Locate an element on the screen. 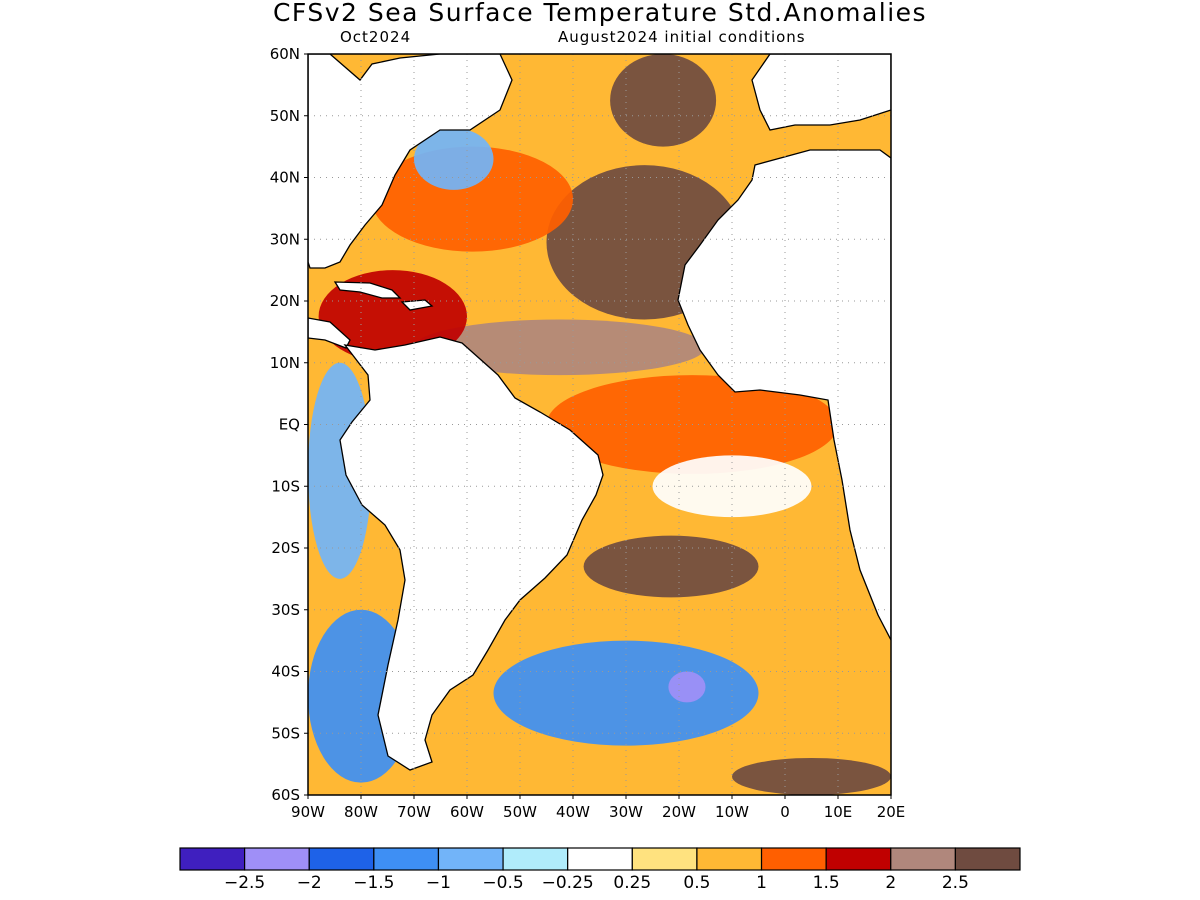 The width and height of the screenshot is (1200, 900). lat-tick-label: 30S is located at coordinates (285, 610).